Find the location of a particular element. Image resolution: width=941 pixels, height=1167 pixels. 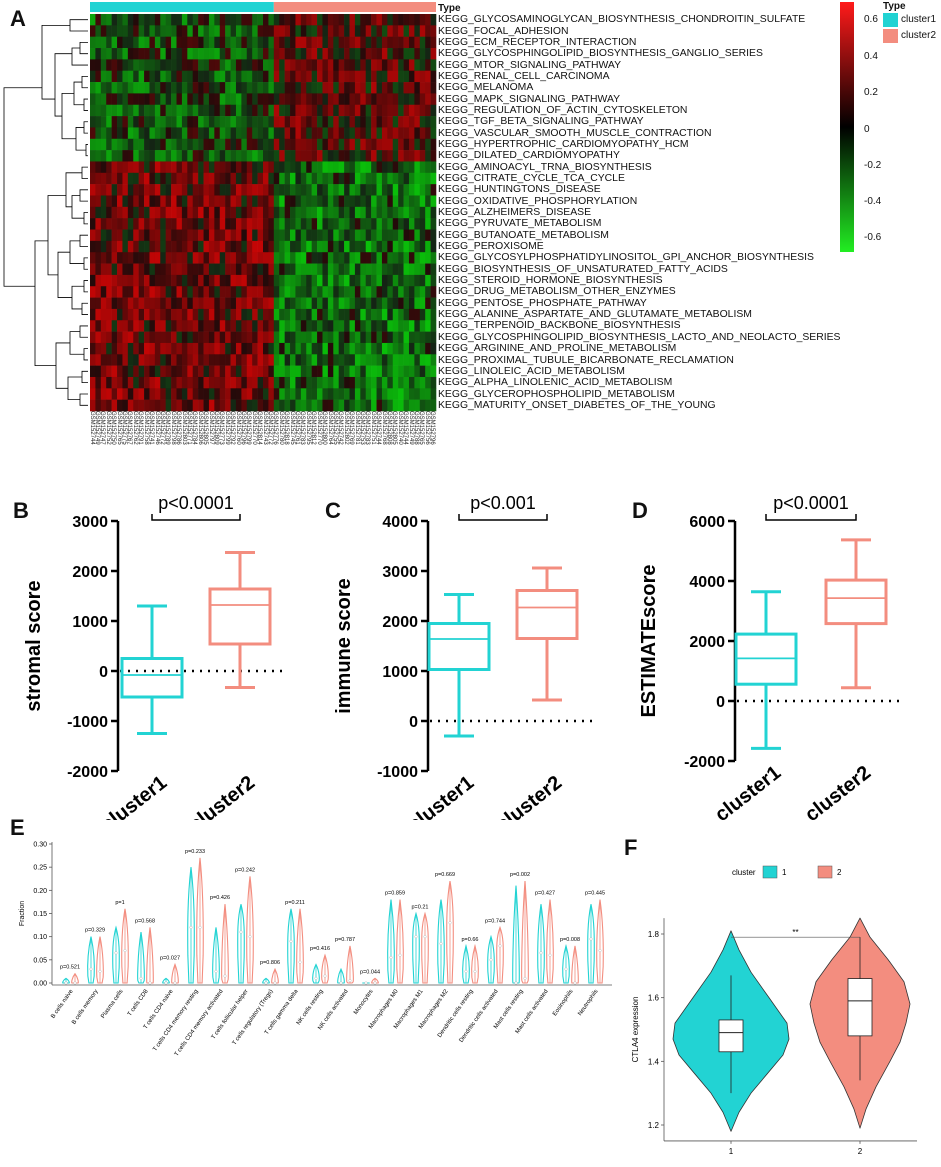

pathway-label: KEGG_RENAL_CELL_CARCINOMA is located at coordinates (524, 76).